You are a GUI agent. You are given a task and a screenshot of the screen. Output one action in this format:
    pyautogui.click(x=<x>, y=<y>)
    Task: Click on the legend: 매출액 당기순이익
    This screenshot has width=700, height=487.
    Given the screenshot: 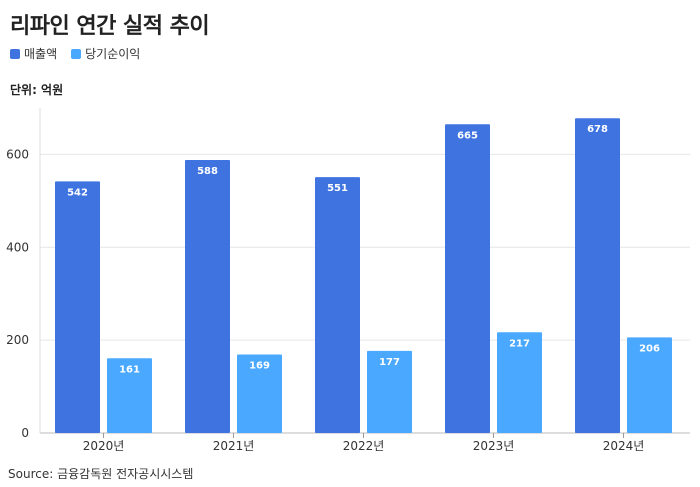 What is the action you would take?
    pyautogui.click(x=75, y=53)
    